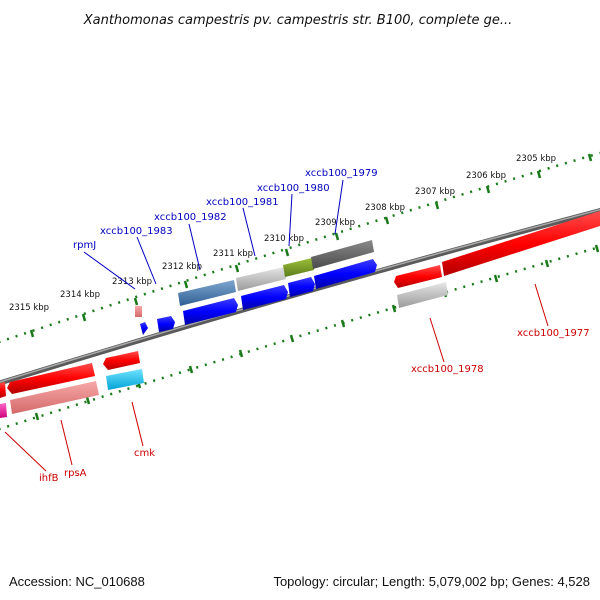  Describe the element at coordinates (341, 173) in the screenshot. I see `gene-label: xccb100_1979` at that location.